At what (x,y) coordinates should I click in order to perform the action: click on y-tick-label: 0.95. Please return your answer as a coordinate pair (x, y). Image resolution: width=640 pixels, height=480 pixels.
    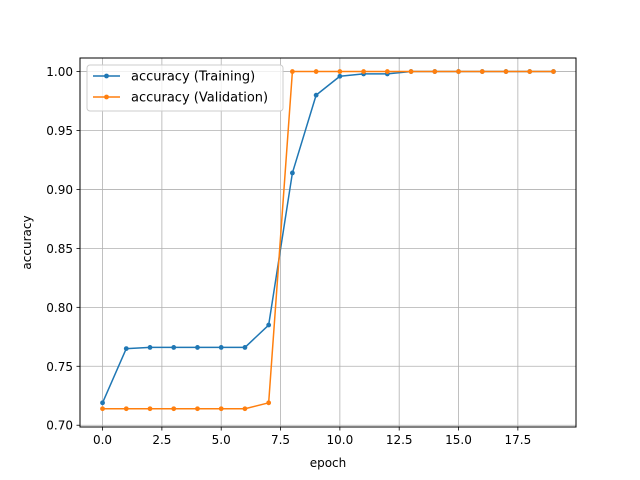
    Looking at the image, I should click on (59, 131).